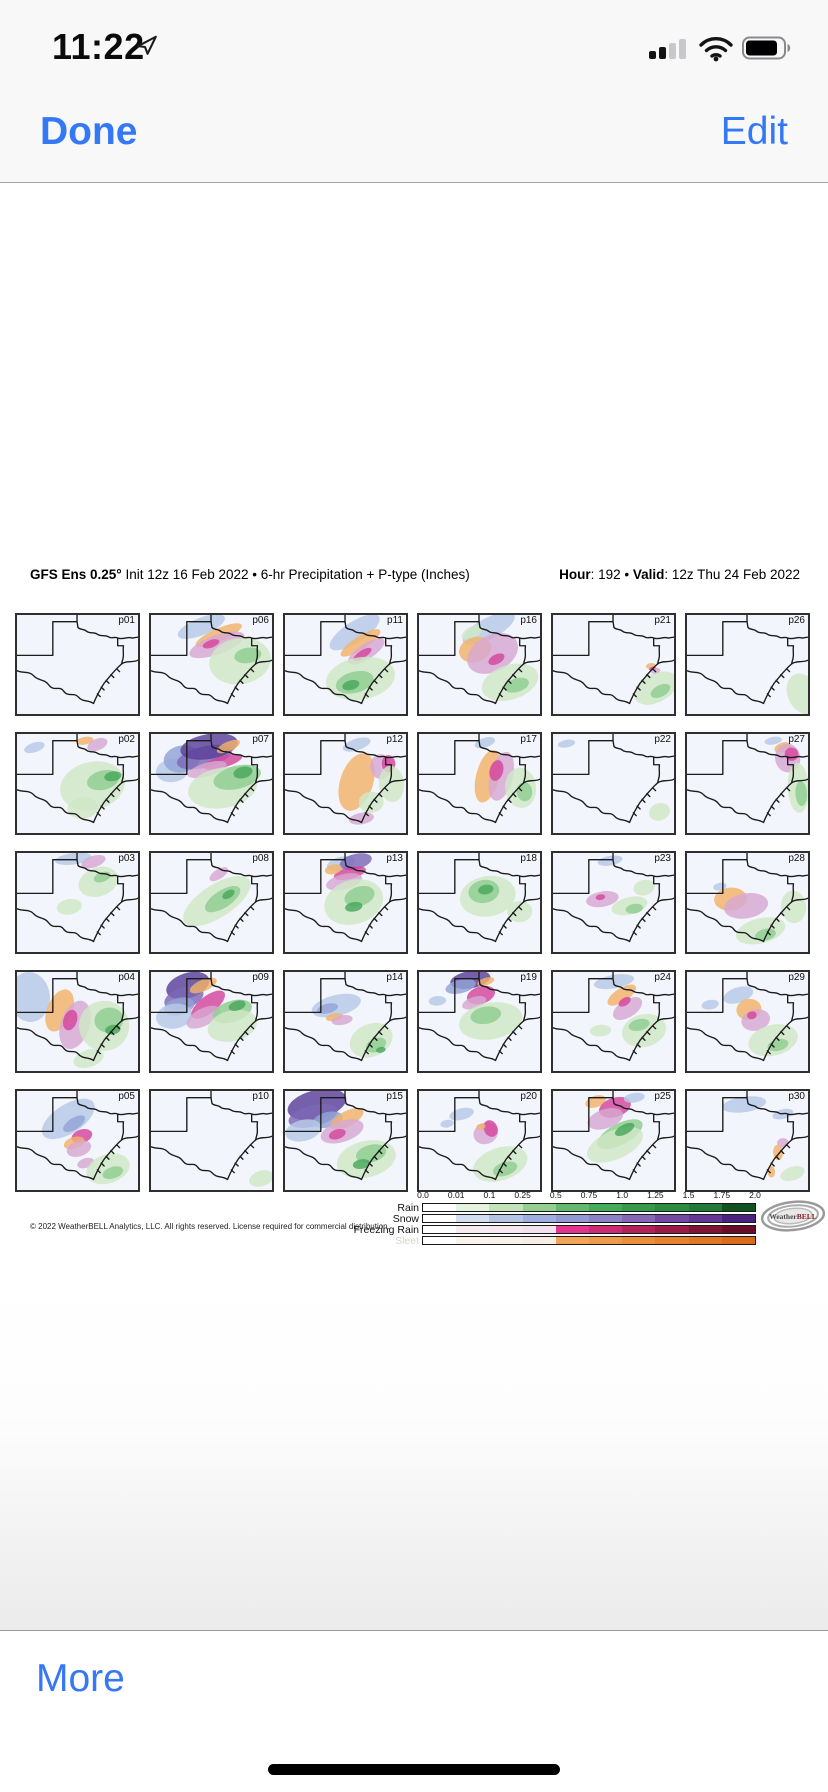 This screenshot has width=828, height=1792. Describe the element at coordinates (414, 44) in the screenshot. I see `status-bar: 11:22` at that location.